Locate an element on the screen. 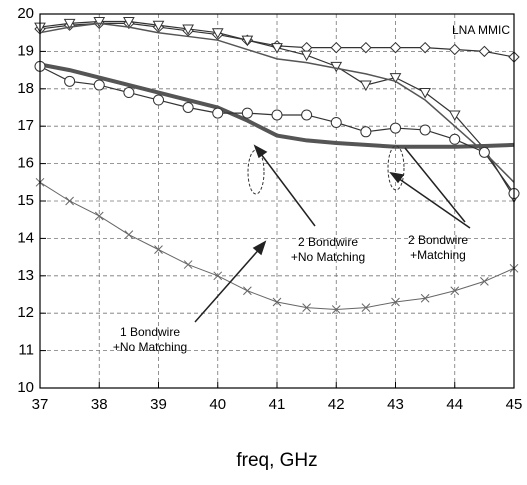 The width and height of the screenshot is (527, 485). x-tick-label: 39 is located at coordinates (158, 404).